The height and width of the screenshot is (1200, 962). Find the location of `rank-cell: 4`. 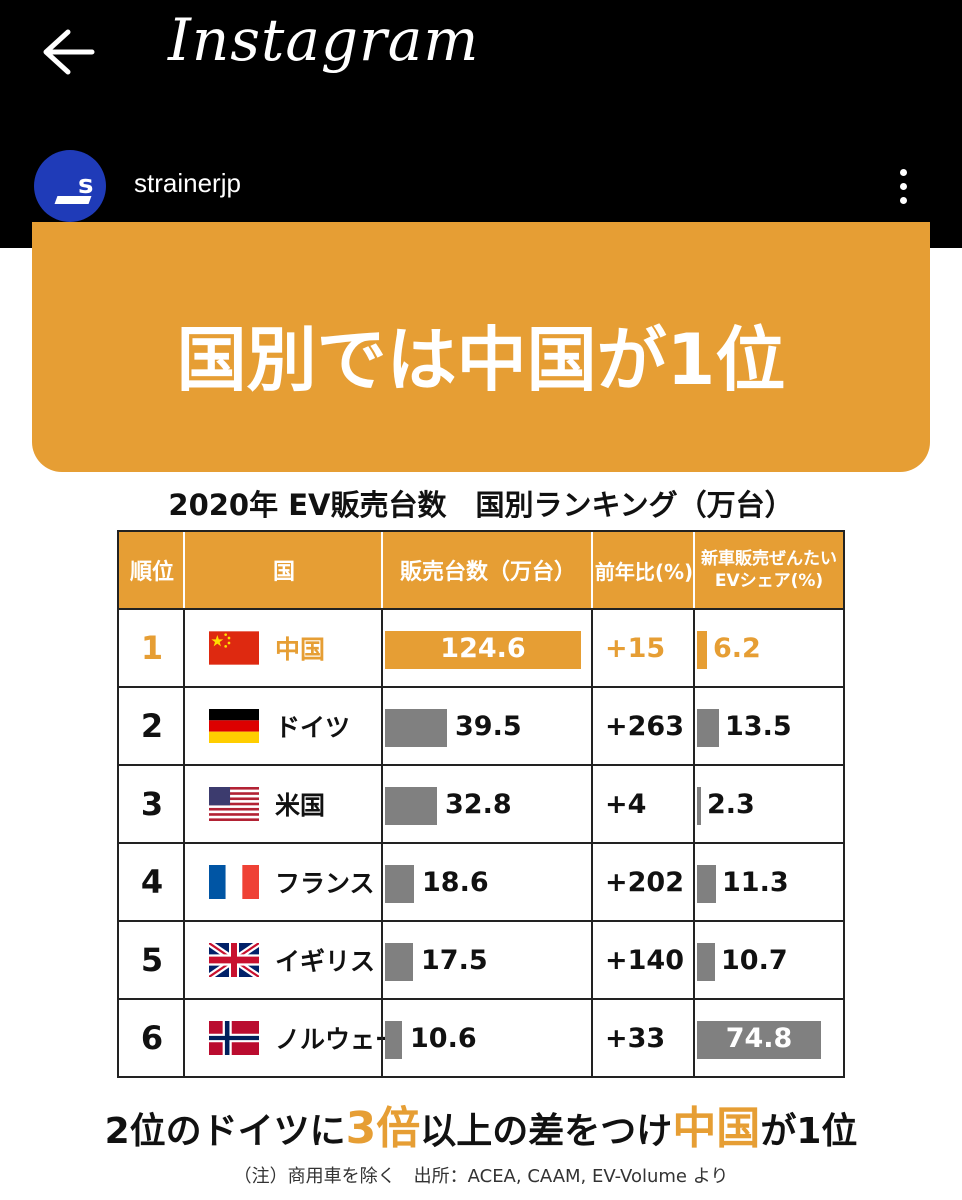

rank-cell: 4 is located at coordinates (152, 882).